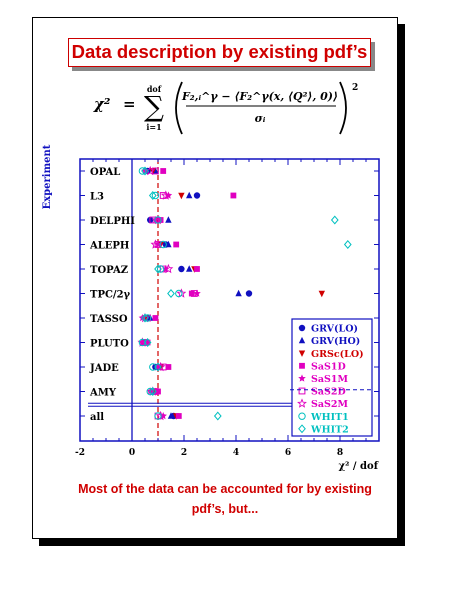 The image size is (459, 594). I want to click on formula-left-paren, so click(179, 108).